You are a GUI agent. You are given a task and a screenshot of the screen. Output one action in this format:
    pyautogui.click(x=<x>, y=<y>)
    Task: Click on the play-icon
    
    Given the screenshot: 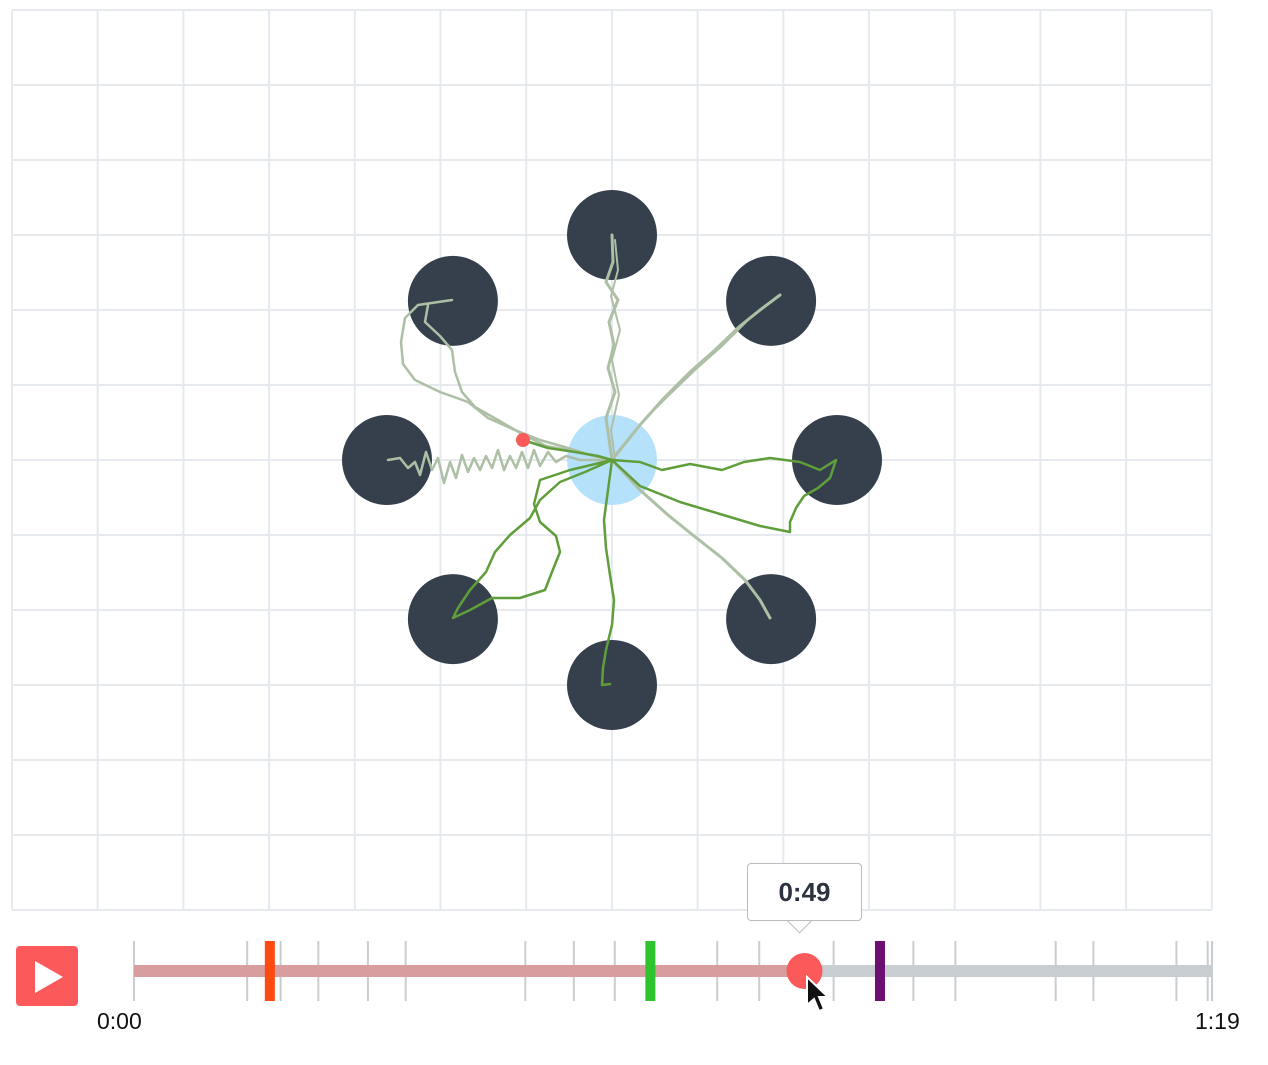 What is the action you would take?
    pyautogui.click(x=49, y=977)
    